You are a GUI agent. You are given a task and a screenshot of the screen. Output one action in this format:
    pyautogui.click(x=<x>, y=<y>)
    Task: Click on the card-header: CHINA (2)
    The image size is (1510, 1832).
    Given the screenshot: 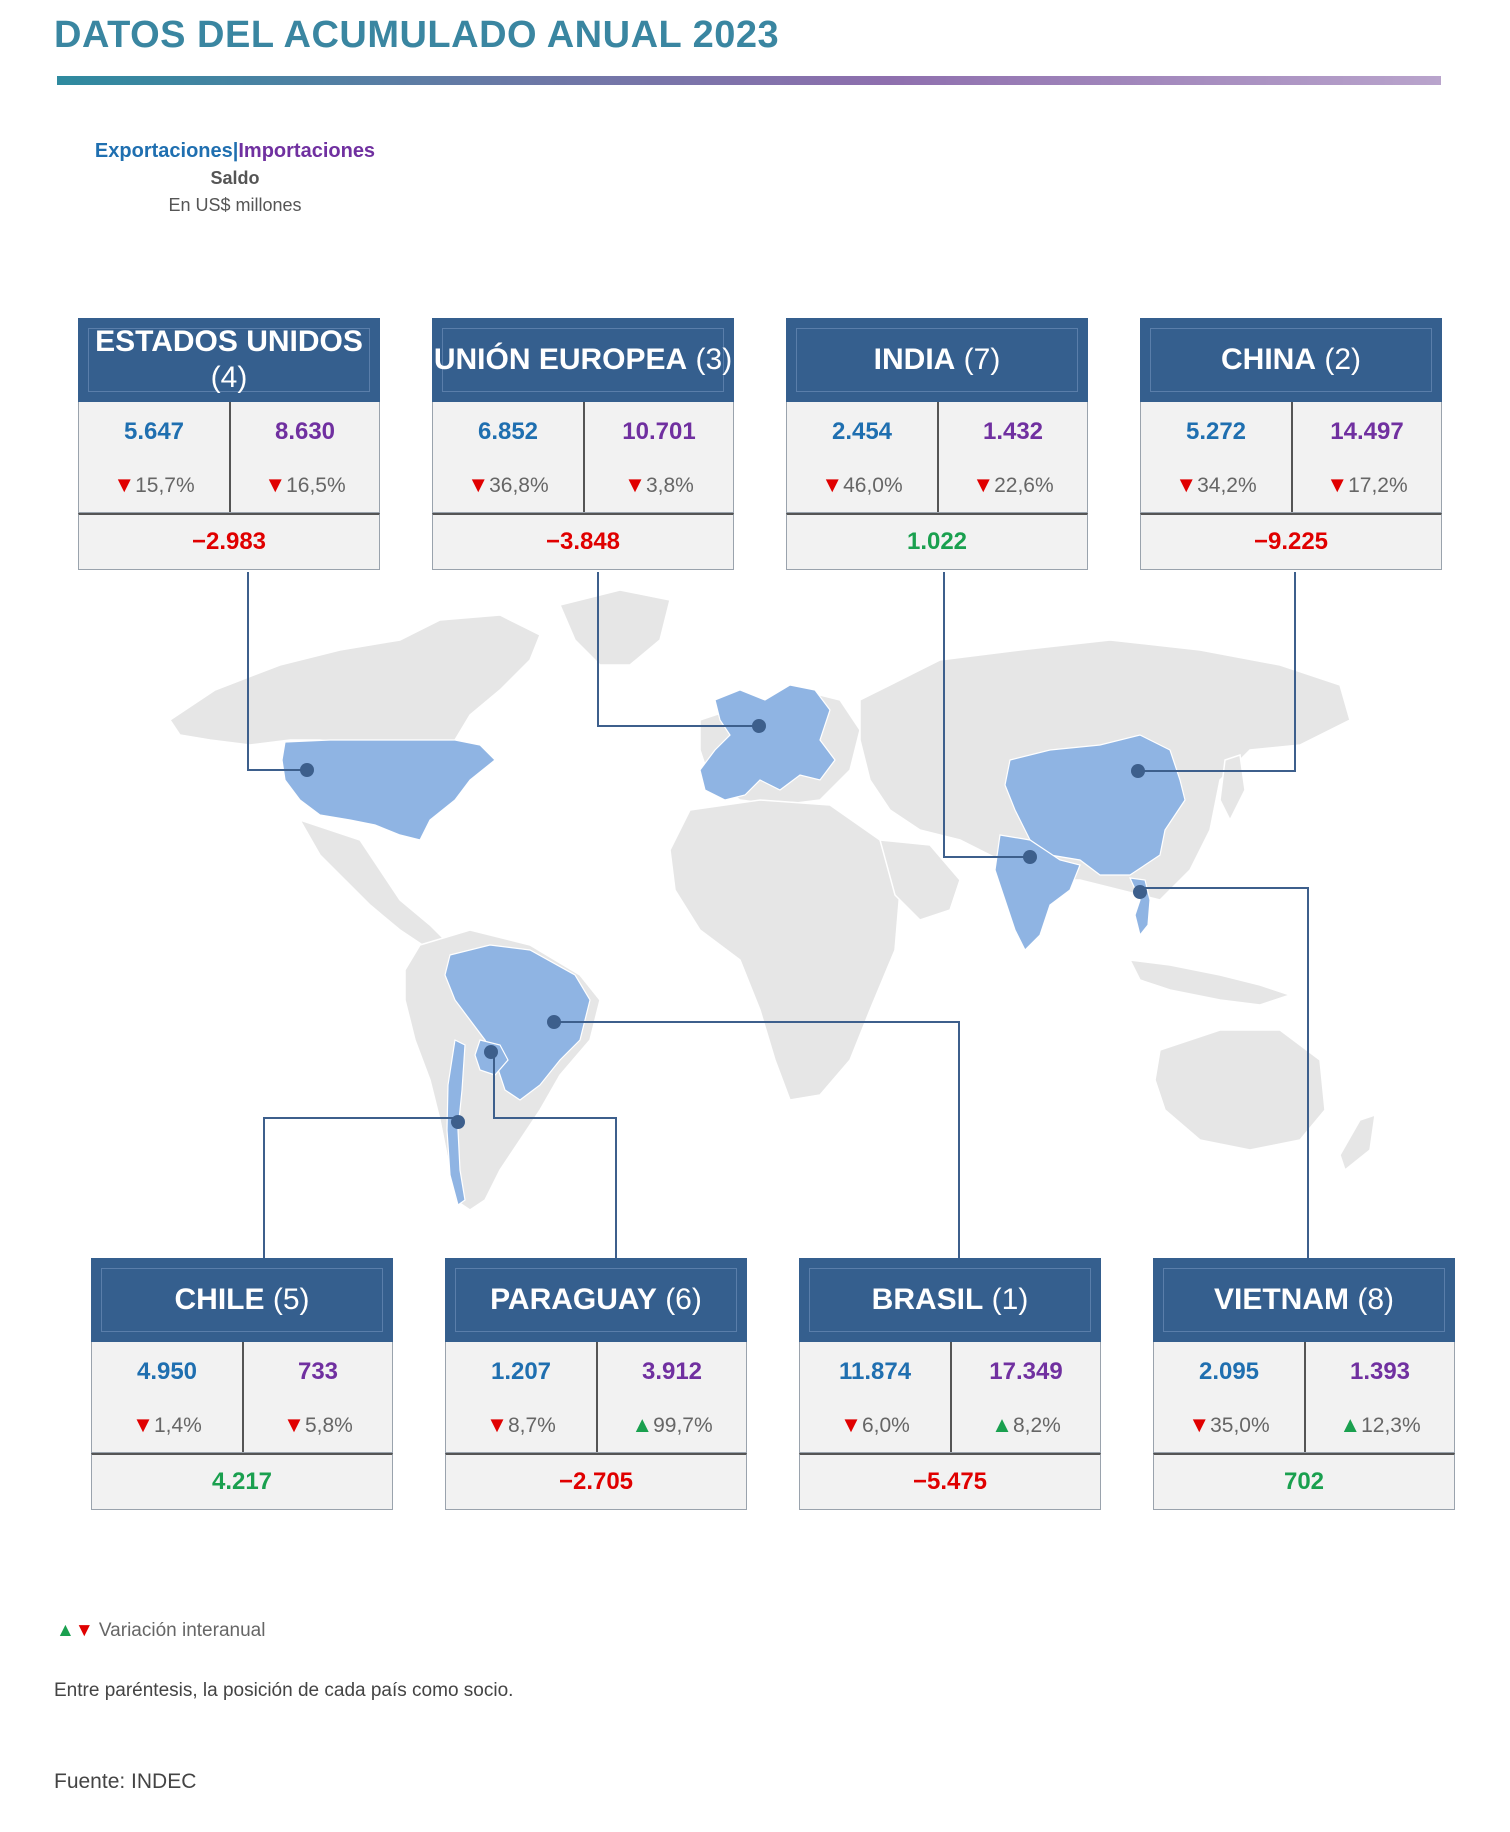 What is the action you would take?
    pyautogui.click(x=1291, y=360)
    